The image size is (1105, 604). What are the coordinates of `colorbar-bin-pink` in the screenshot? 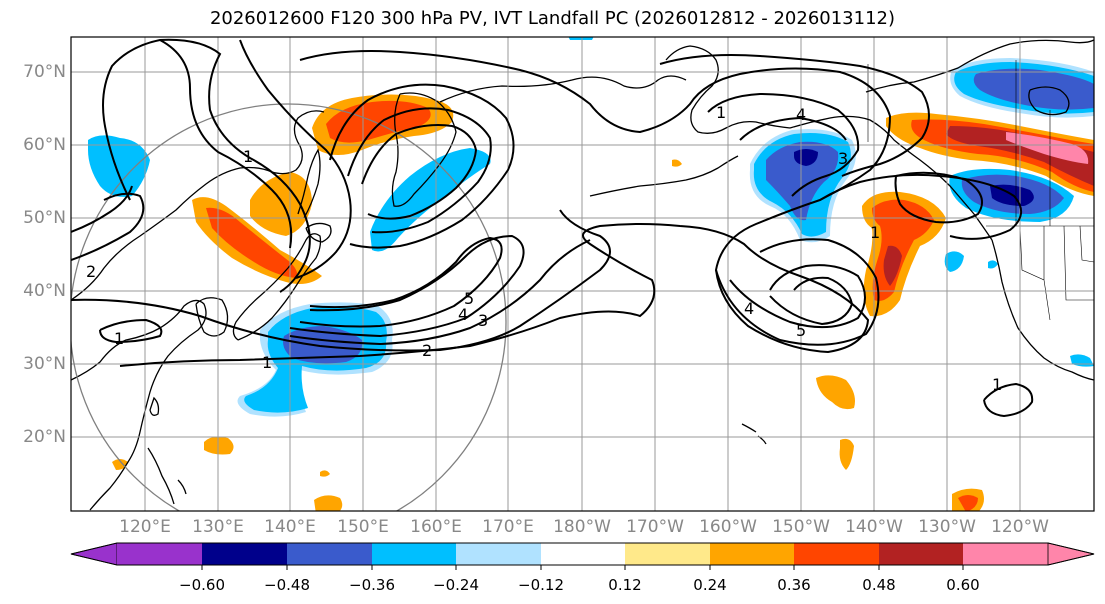 It's located at (1005, 554).